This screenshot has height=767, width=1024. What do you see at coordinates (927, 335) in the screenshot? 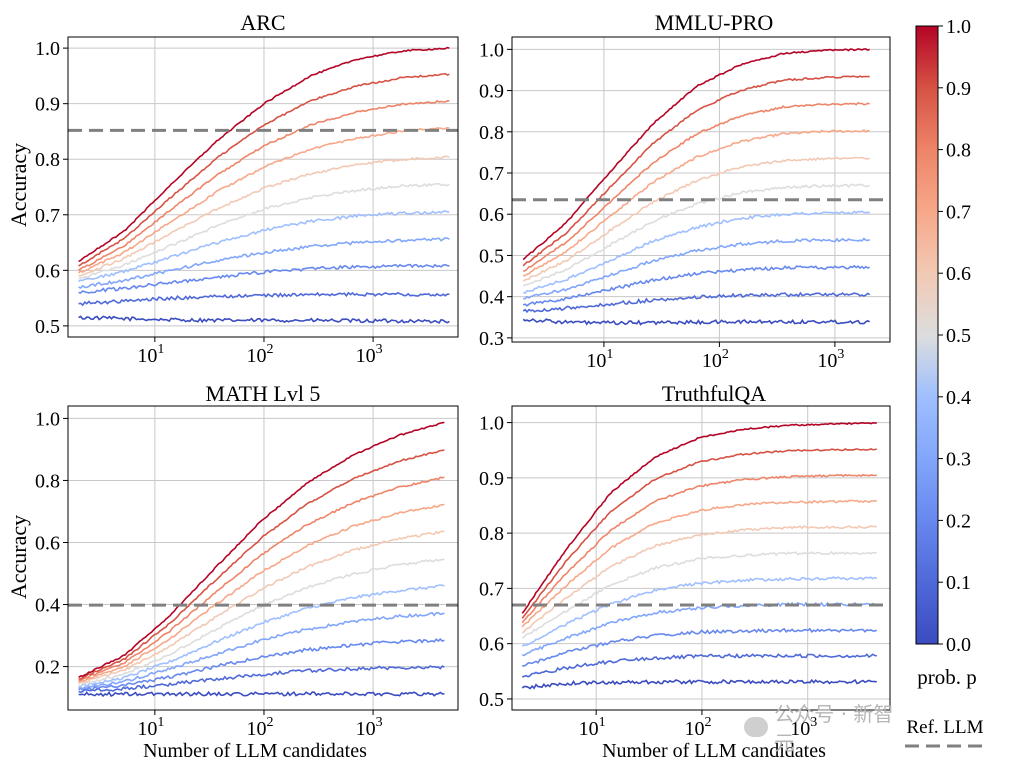
I see `colorbar-gradient` at bounding box center [927, 335].